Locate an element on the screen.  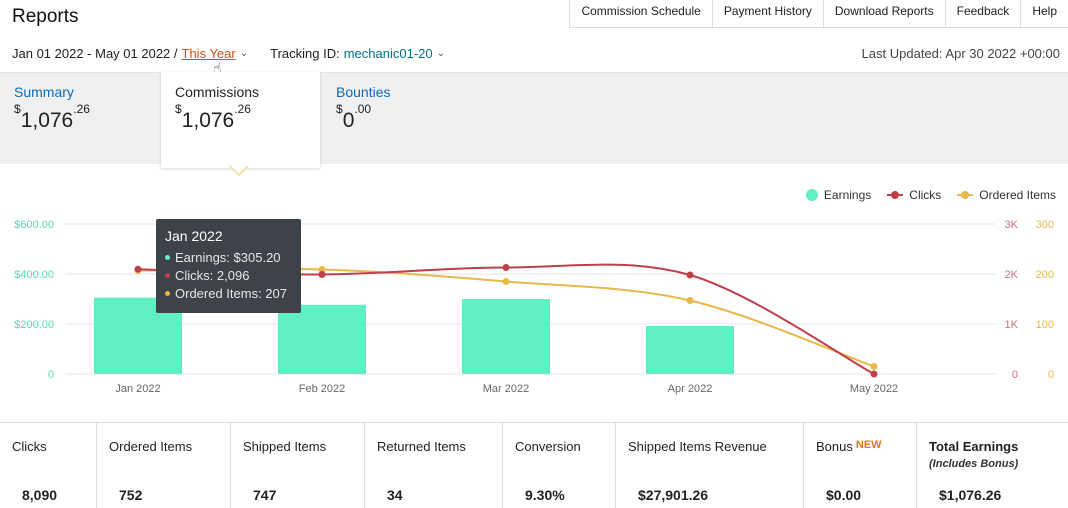
y-tick-label-clicks: 0 is located at coordinates (1015, 375).